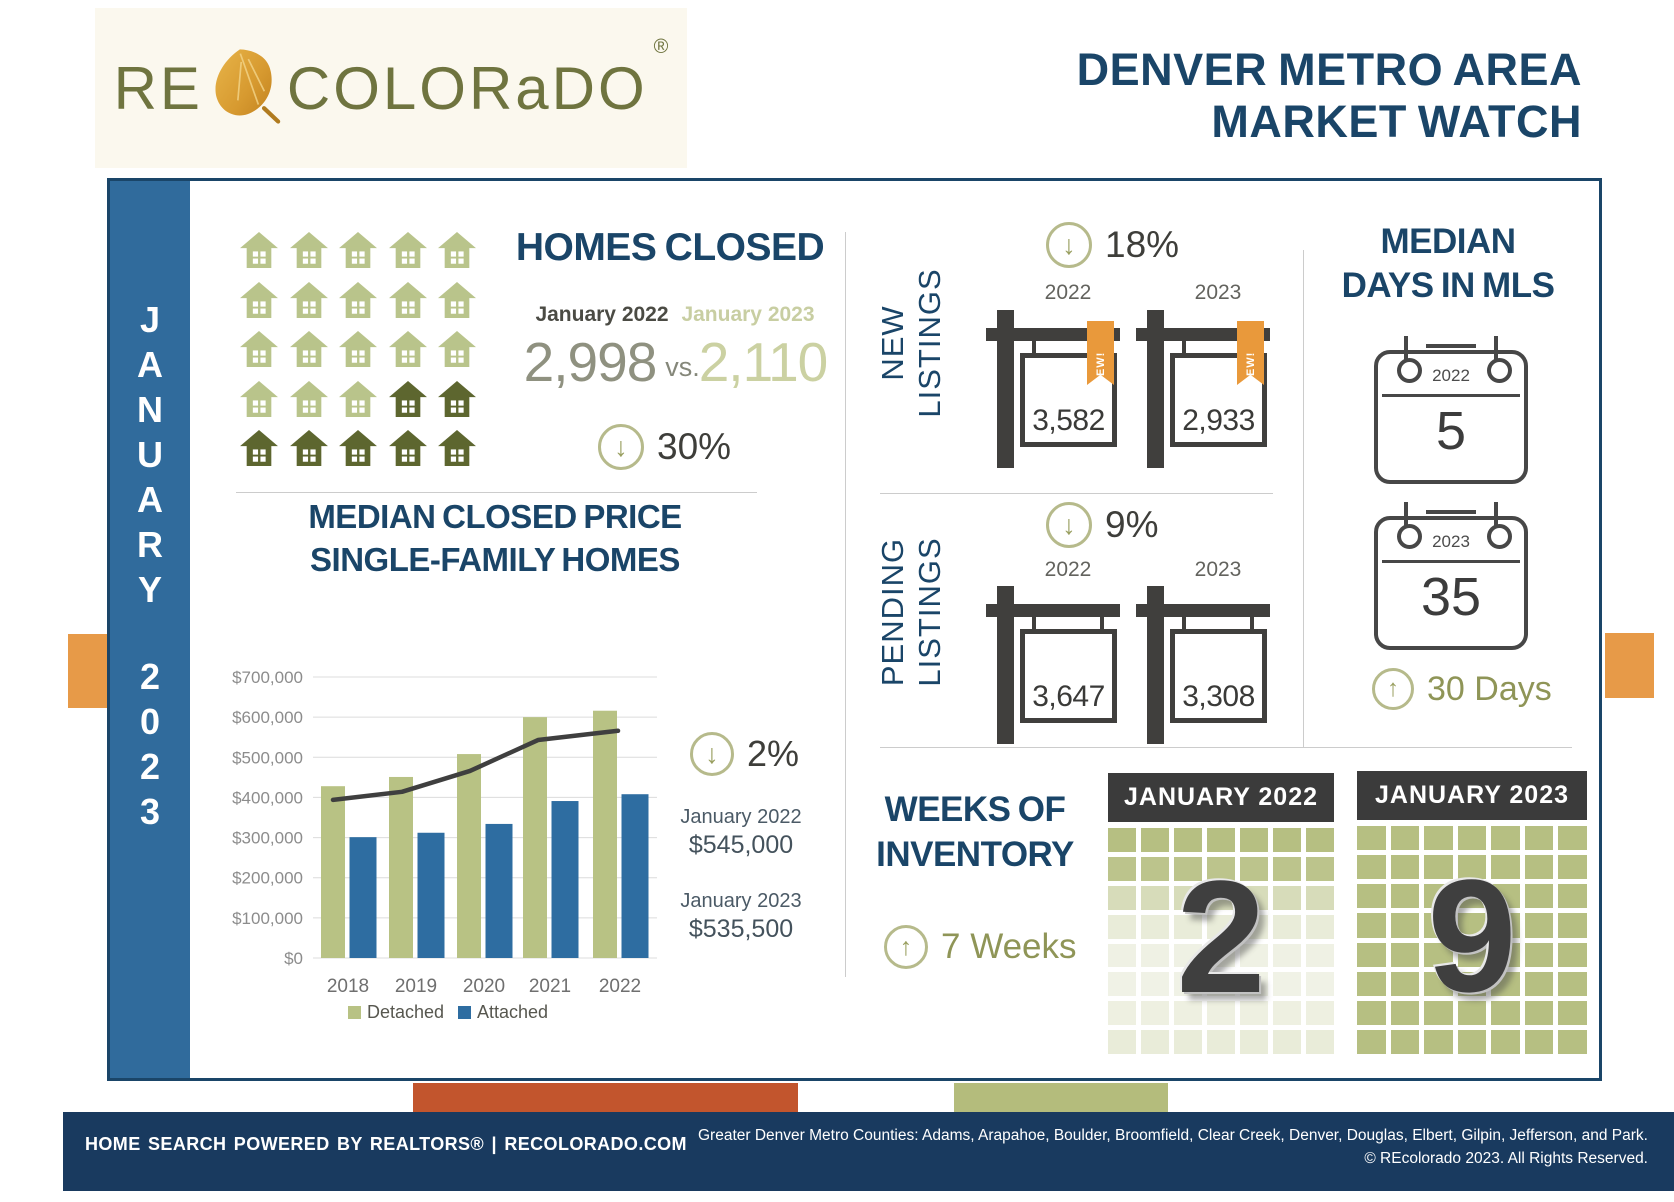  I want to click on svg-text: 2019, so click(416, 986).